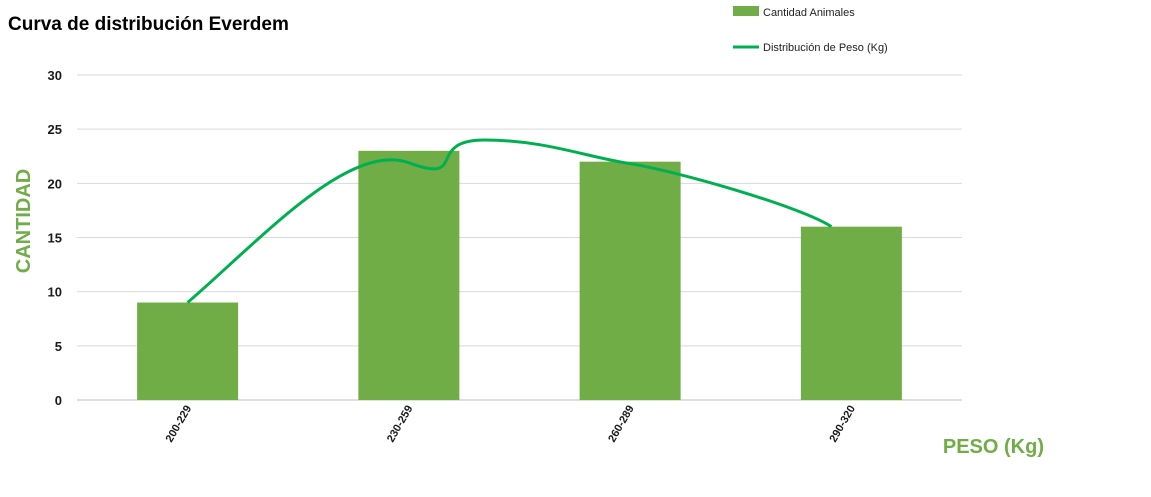 This screenshot has height=497, width=1151. I want to click on y-axis-label: CANTIDAD, so click(24, 221).